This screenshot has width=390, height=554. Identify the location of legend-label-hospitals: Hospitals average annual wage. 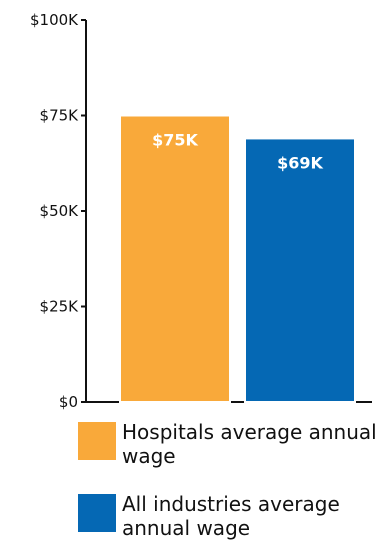
(249, 444).